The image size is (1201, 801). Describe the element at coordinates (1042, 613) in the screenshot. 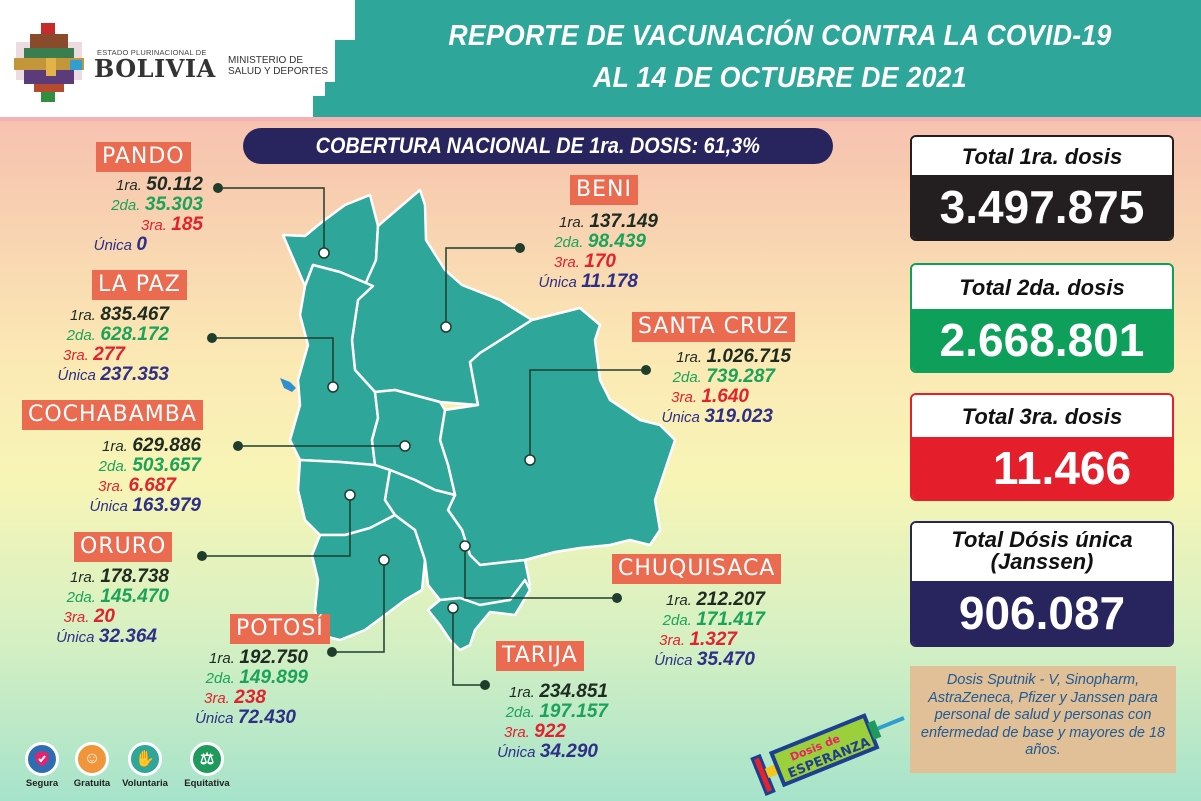

I see `total-single-dose-value: 906.087` at that location.